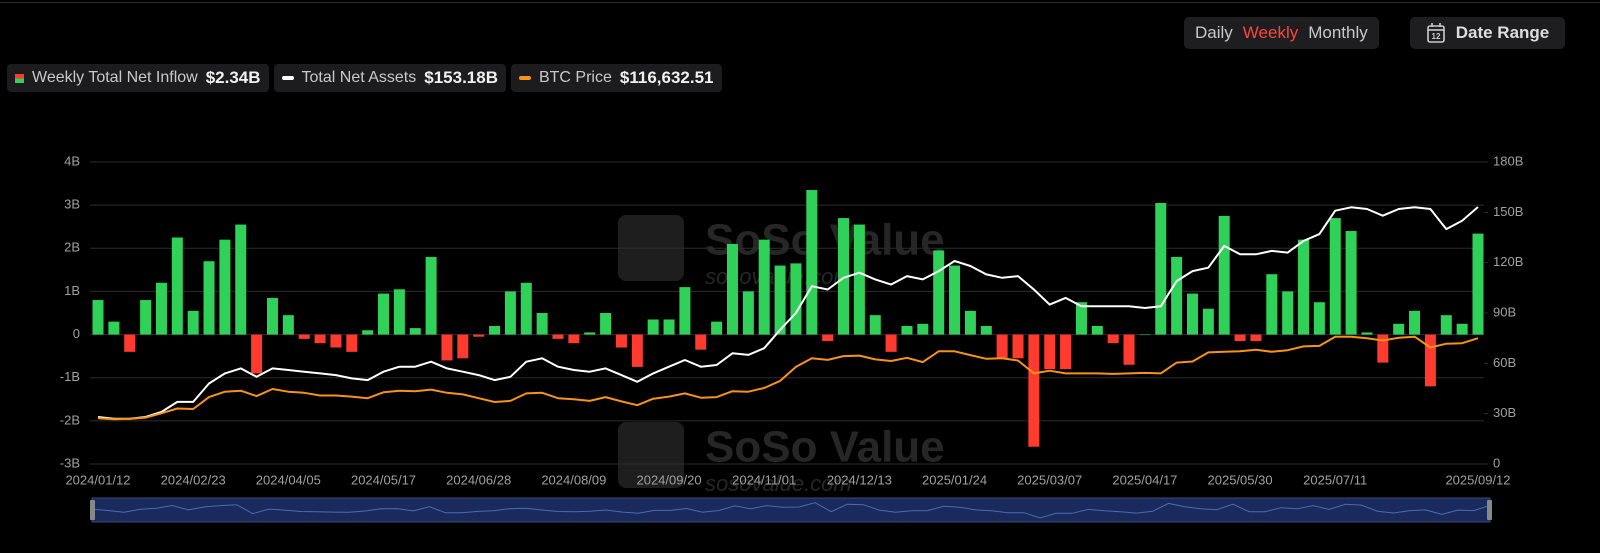 The image size is (1600, 553). I want to click on y2-tick-label: 150B, so click(1508, 211).